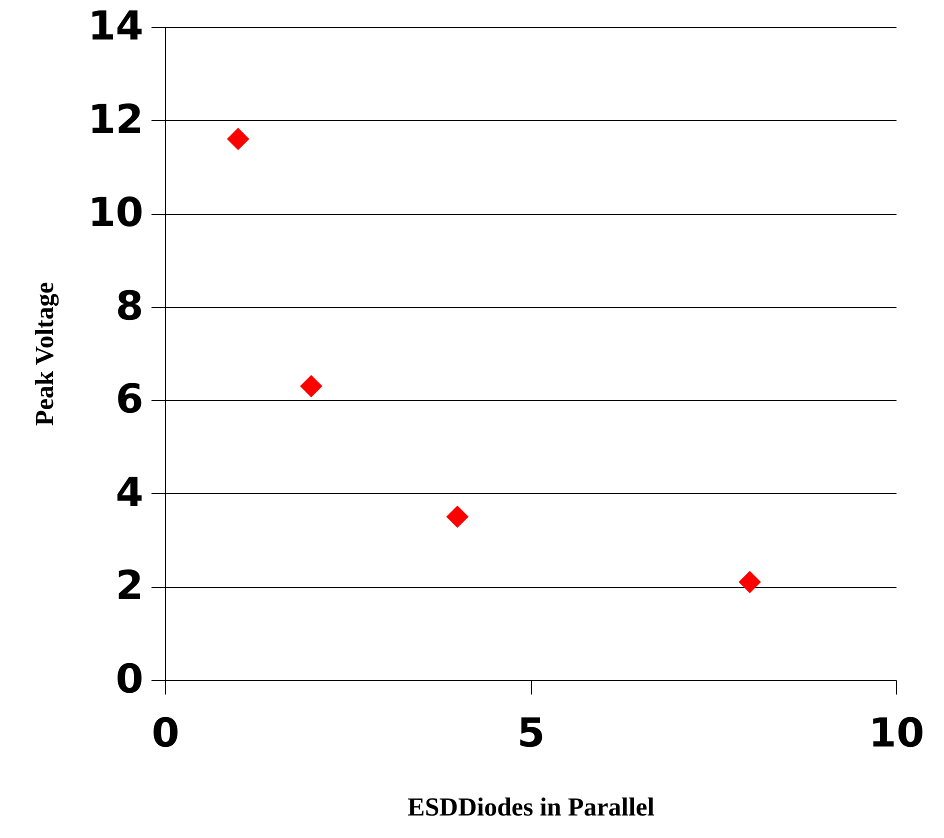 The height and width of the screenshot is (838, 944). What do you see at coordinates (44, 354) in the screenshot?
I see `y-axis-title: Peak Voltage` at bounding box center [44, 354].